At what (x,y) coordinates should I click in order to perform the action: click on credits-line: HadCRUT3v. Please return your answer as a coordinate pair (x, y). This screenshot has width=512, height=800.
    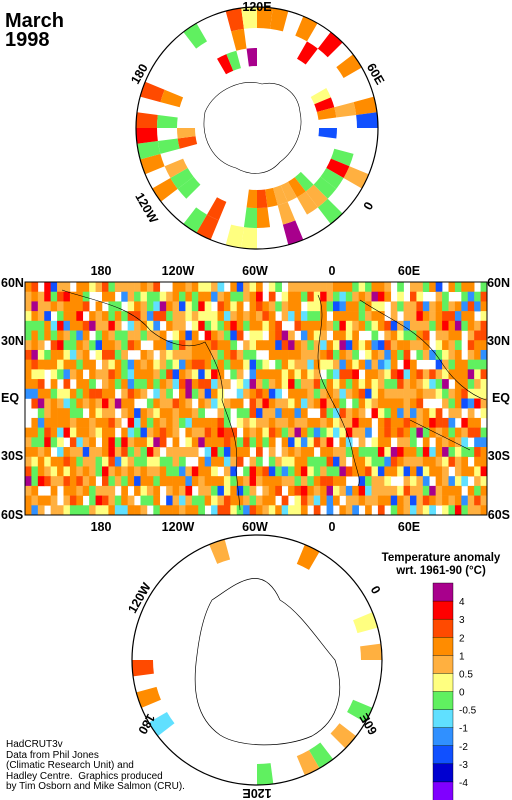
    Looking at the image, I should click on (34, 744).